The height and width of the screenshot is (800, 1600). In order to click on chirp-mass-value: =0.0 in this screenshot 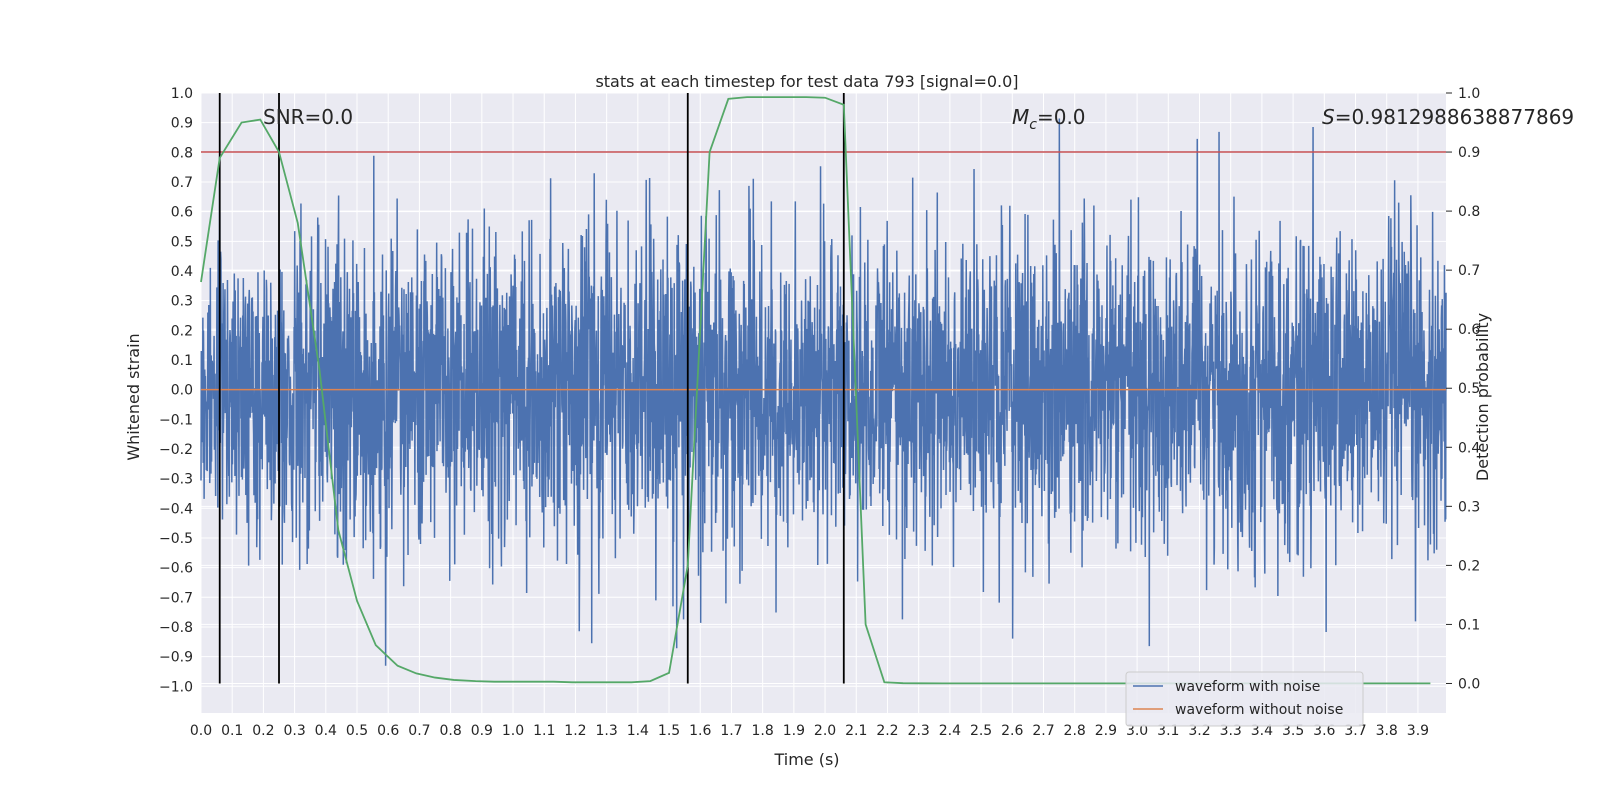, I will do `click(1061, 117)`.